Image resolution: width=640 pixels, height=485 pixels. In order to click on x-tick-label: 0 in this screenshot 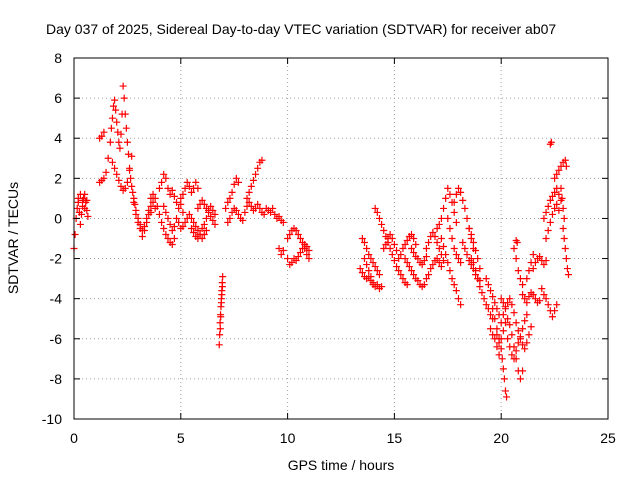, I will do `click(74, 438)`.